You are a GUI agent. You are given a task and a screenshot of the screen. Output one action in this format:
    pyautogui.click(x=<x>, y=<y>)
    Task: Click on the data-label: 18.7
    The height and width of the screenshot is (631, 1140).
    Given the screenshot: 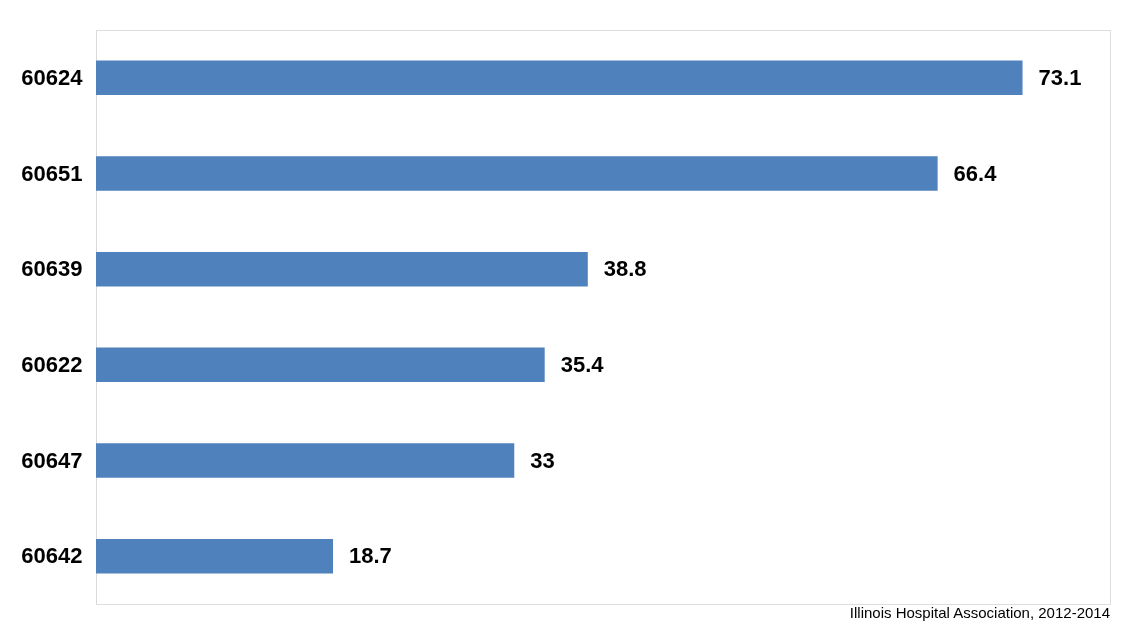 What is the action you would take?
    pyautogui.click(x=370, y=556)
    